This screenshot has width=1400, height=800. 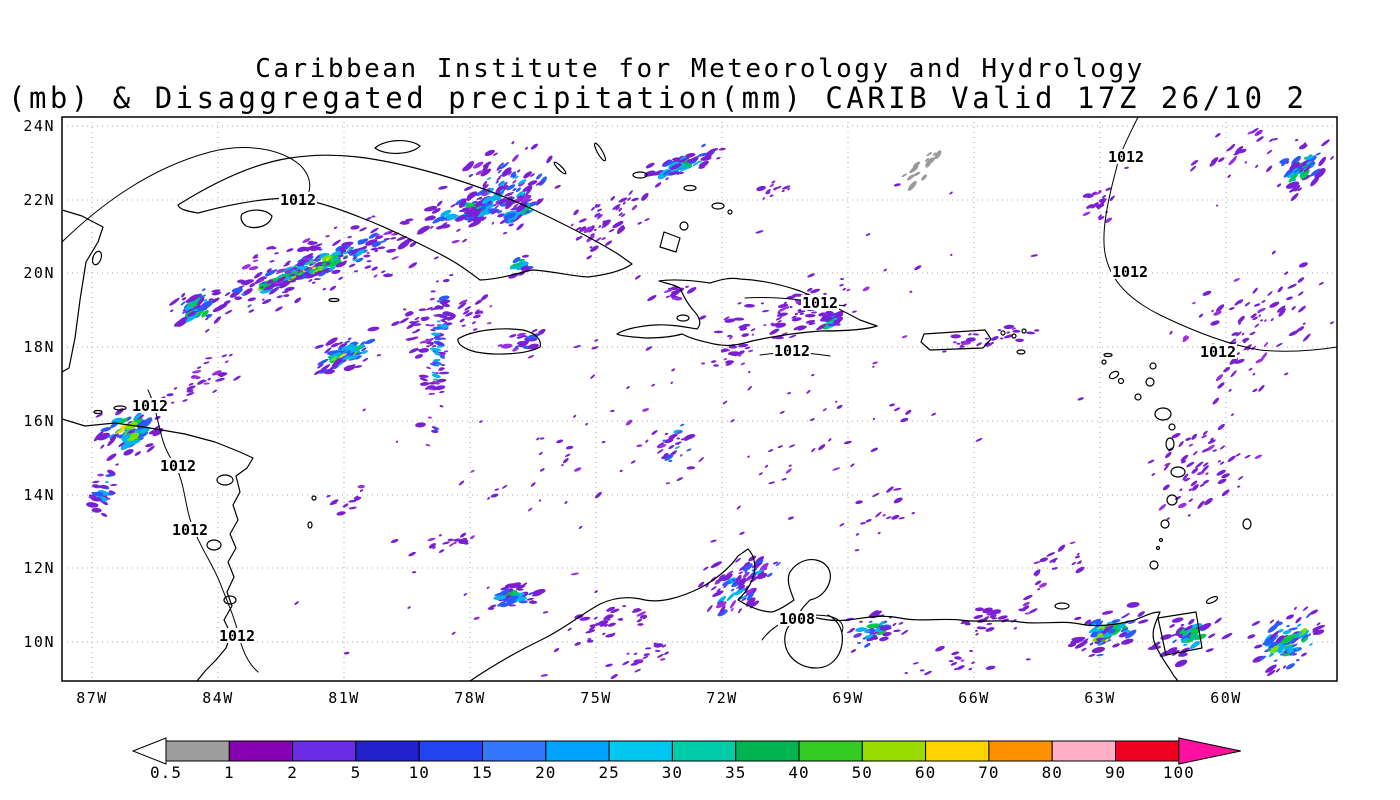 What do you see at coordinates (1163, 414) in the screenshot?
I see `coastline-guadeloupe` at bounding box center [1163, 414].